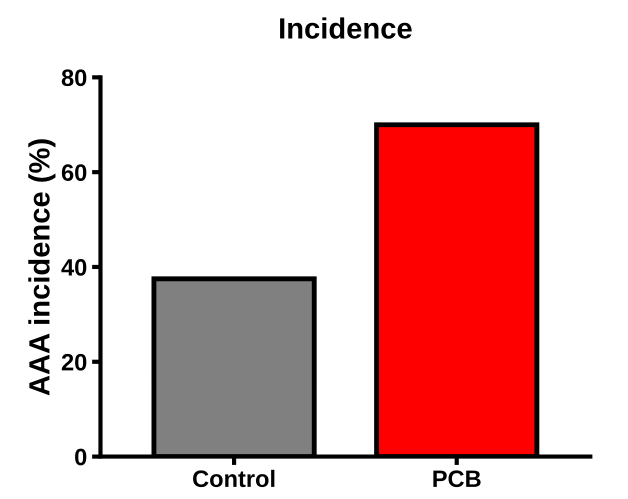  What do you see at coordinates (346, 28) in the screenshot?
I see `chart-title: Incidence` at bounding box center [346, 28].